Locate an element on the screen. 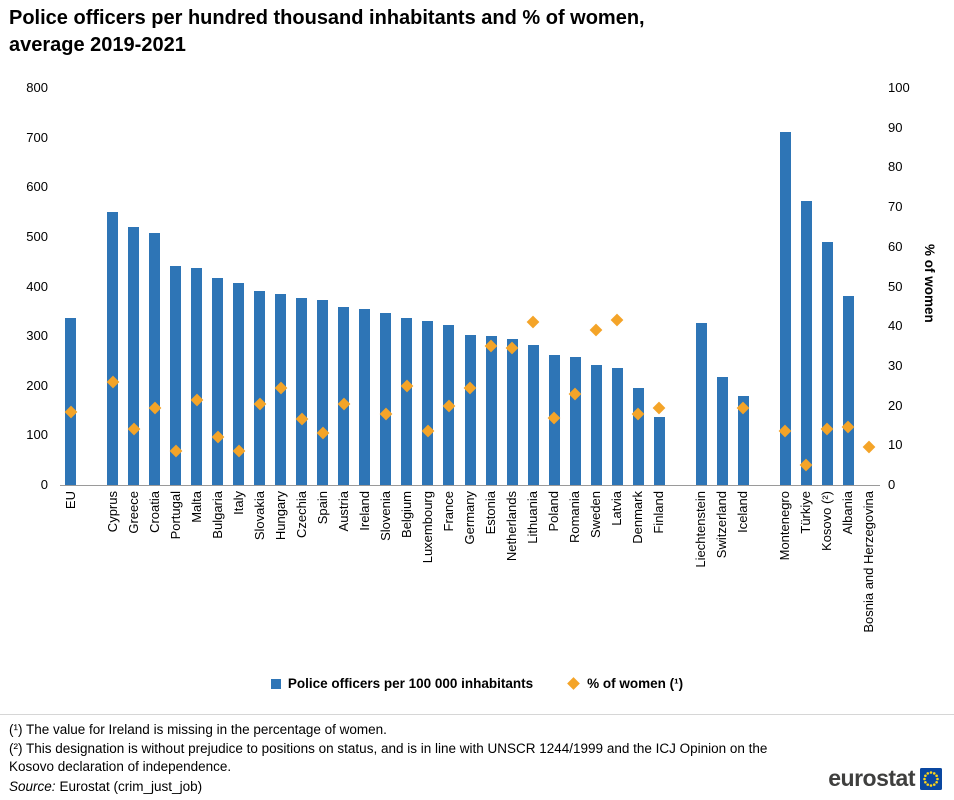 This screenshot has height=800, width=954. x-category-label: Latvia is located at coordinates (617, 508).